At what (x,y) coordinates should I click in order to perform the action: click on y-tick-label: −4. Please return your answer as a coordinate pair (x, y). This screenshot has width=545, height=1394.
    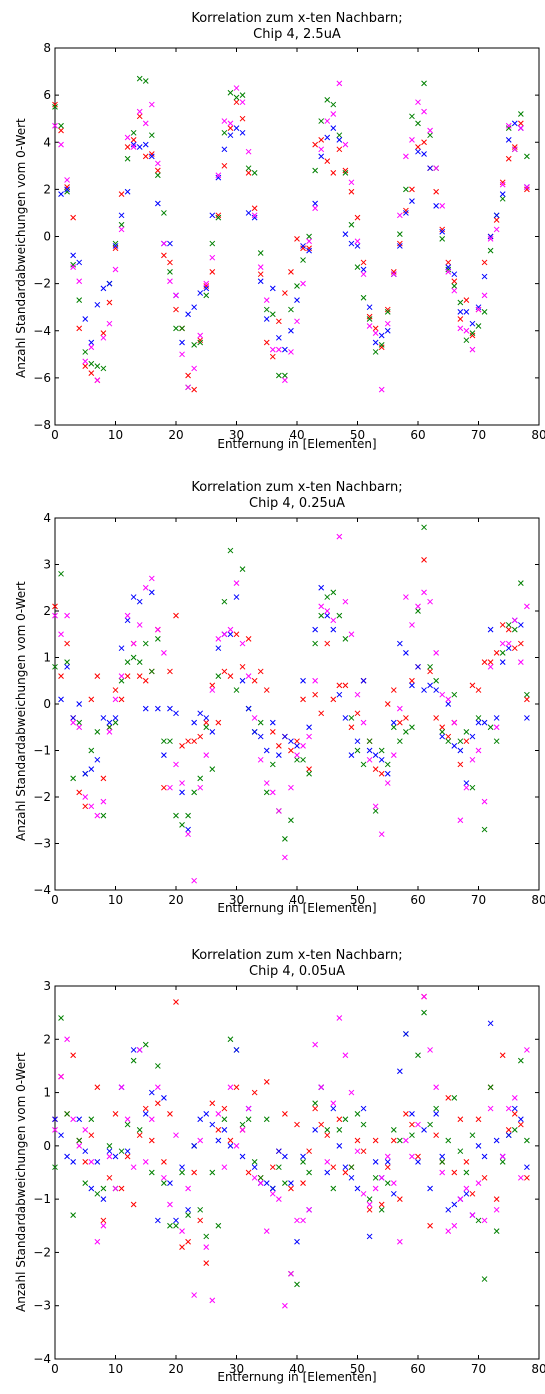
    Looking at the image, I should click on (42, 331).